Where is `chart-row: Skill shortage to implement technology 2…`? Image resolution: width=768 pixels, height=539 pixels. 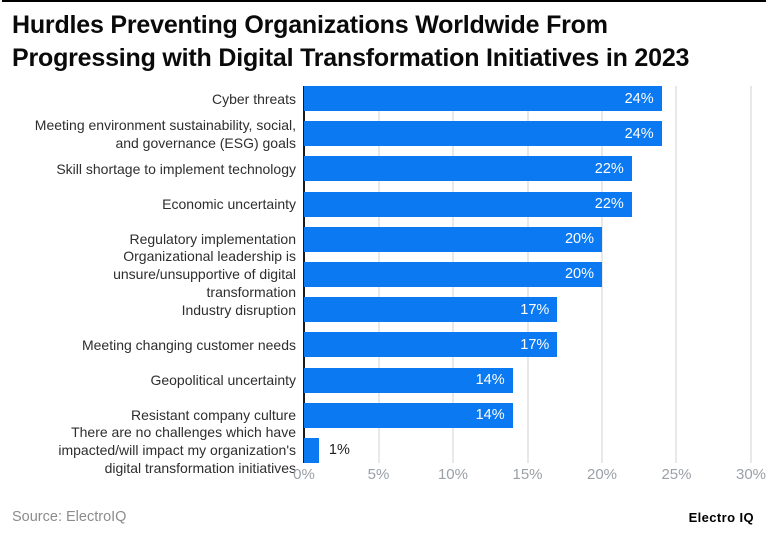 chart-row: Skill shortage to implement technology 2… is located at coordinates (375, 173).